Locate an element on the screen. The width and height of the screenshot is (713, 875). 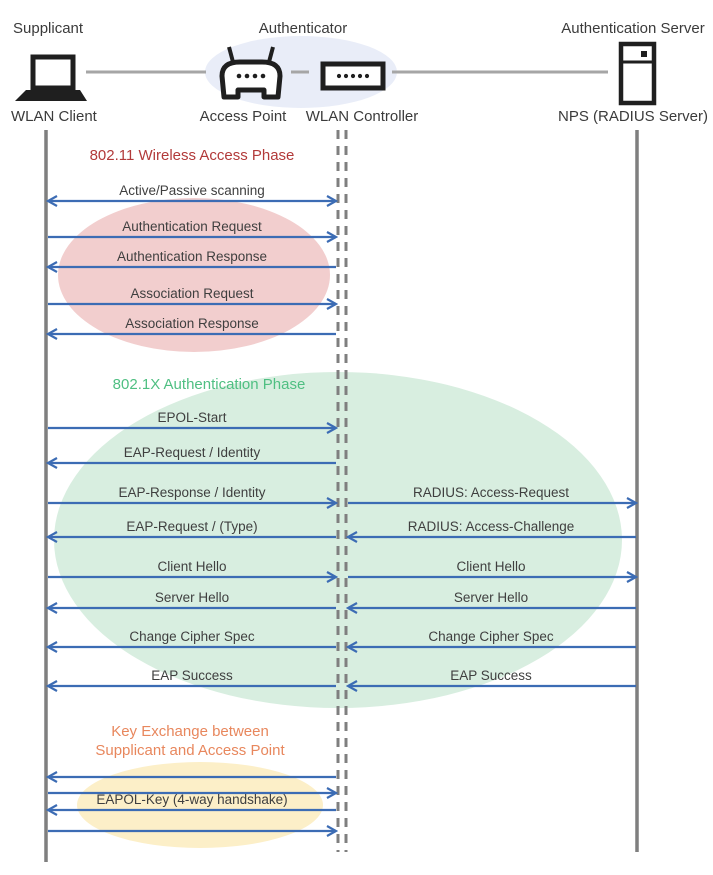
message-label: Association Response is located at coordinates (192, 323).